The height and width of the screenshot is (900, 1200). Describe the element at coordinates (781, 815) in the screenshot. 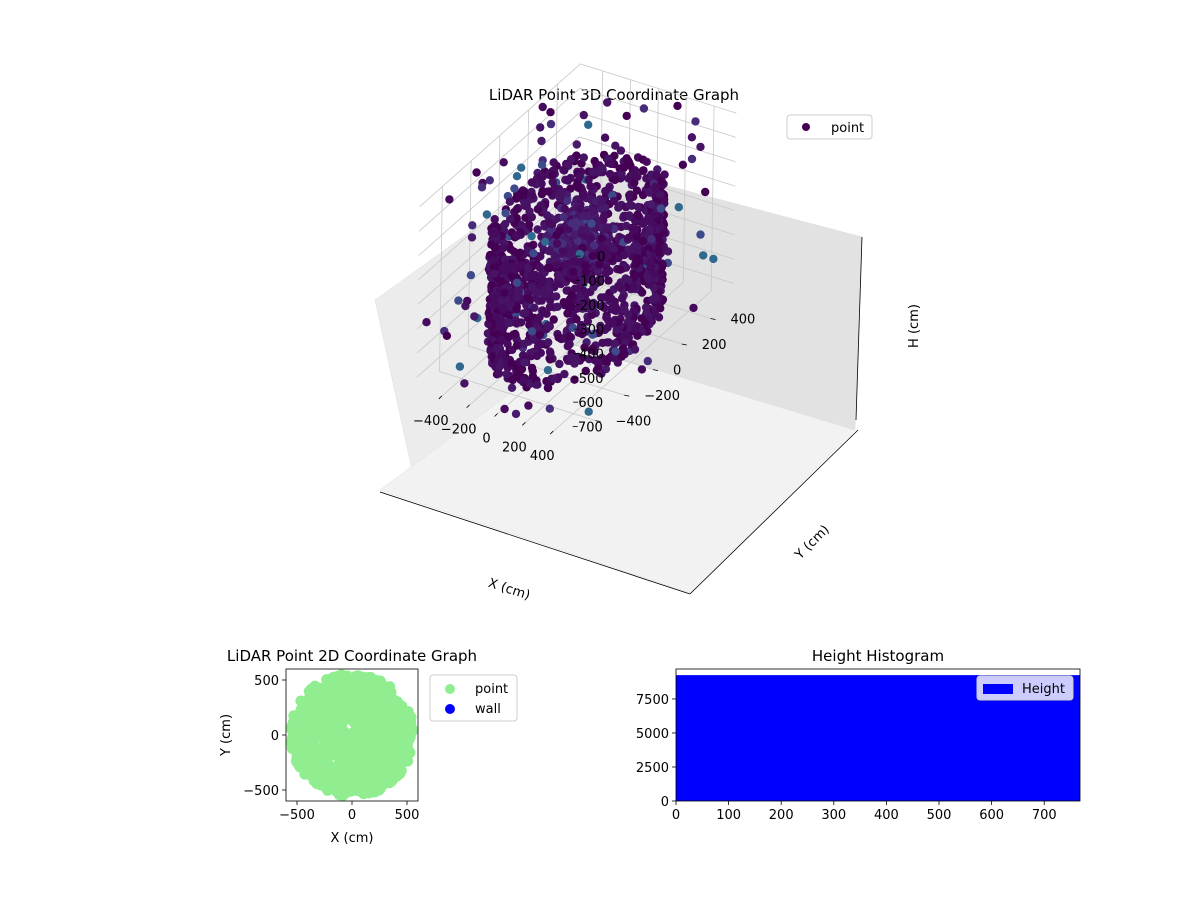

I see `x-tick-label-histogram: 200` at that location.